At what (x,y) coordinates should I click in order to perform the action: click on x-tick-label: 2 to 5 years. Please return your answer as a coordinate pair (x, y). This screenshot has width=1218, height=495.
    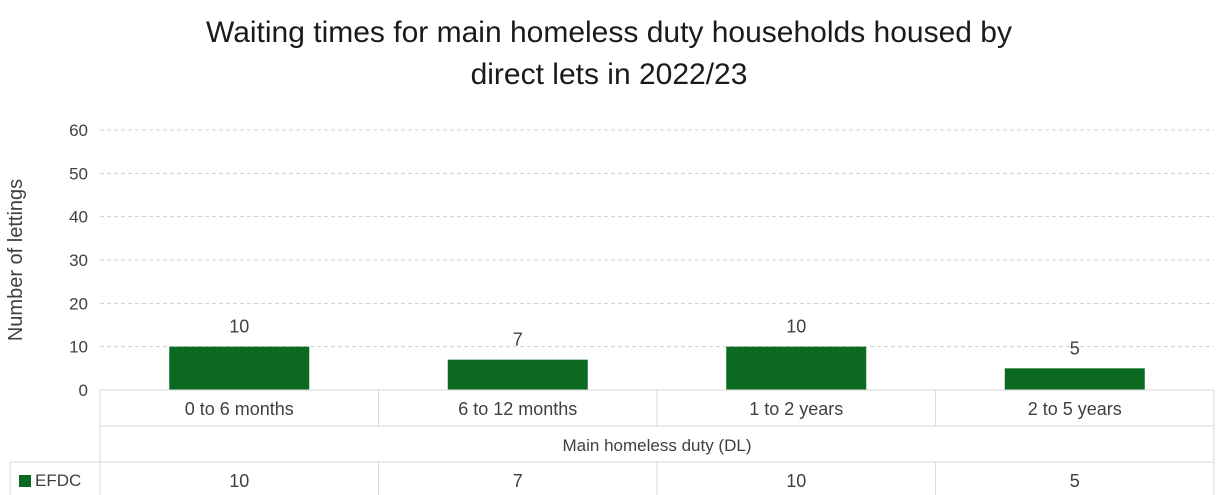
    Looking at the image, I should click on (1075, 409).